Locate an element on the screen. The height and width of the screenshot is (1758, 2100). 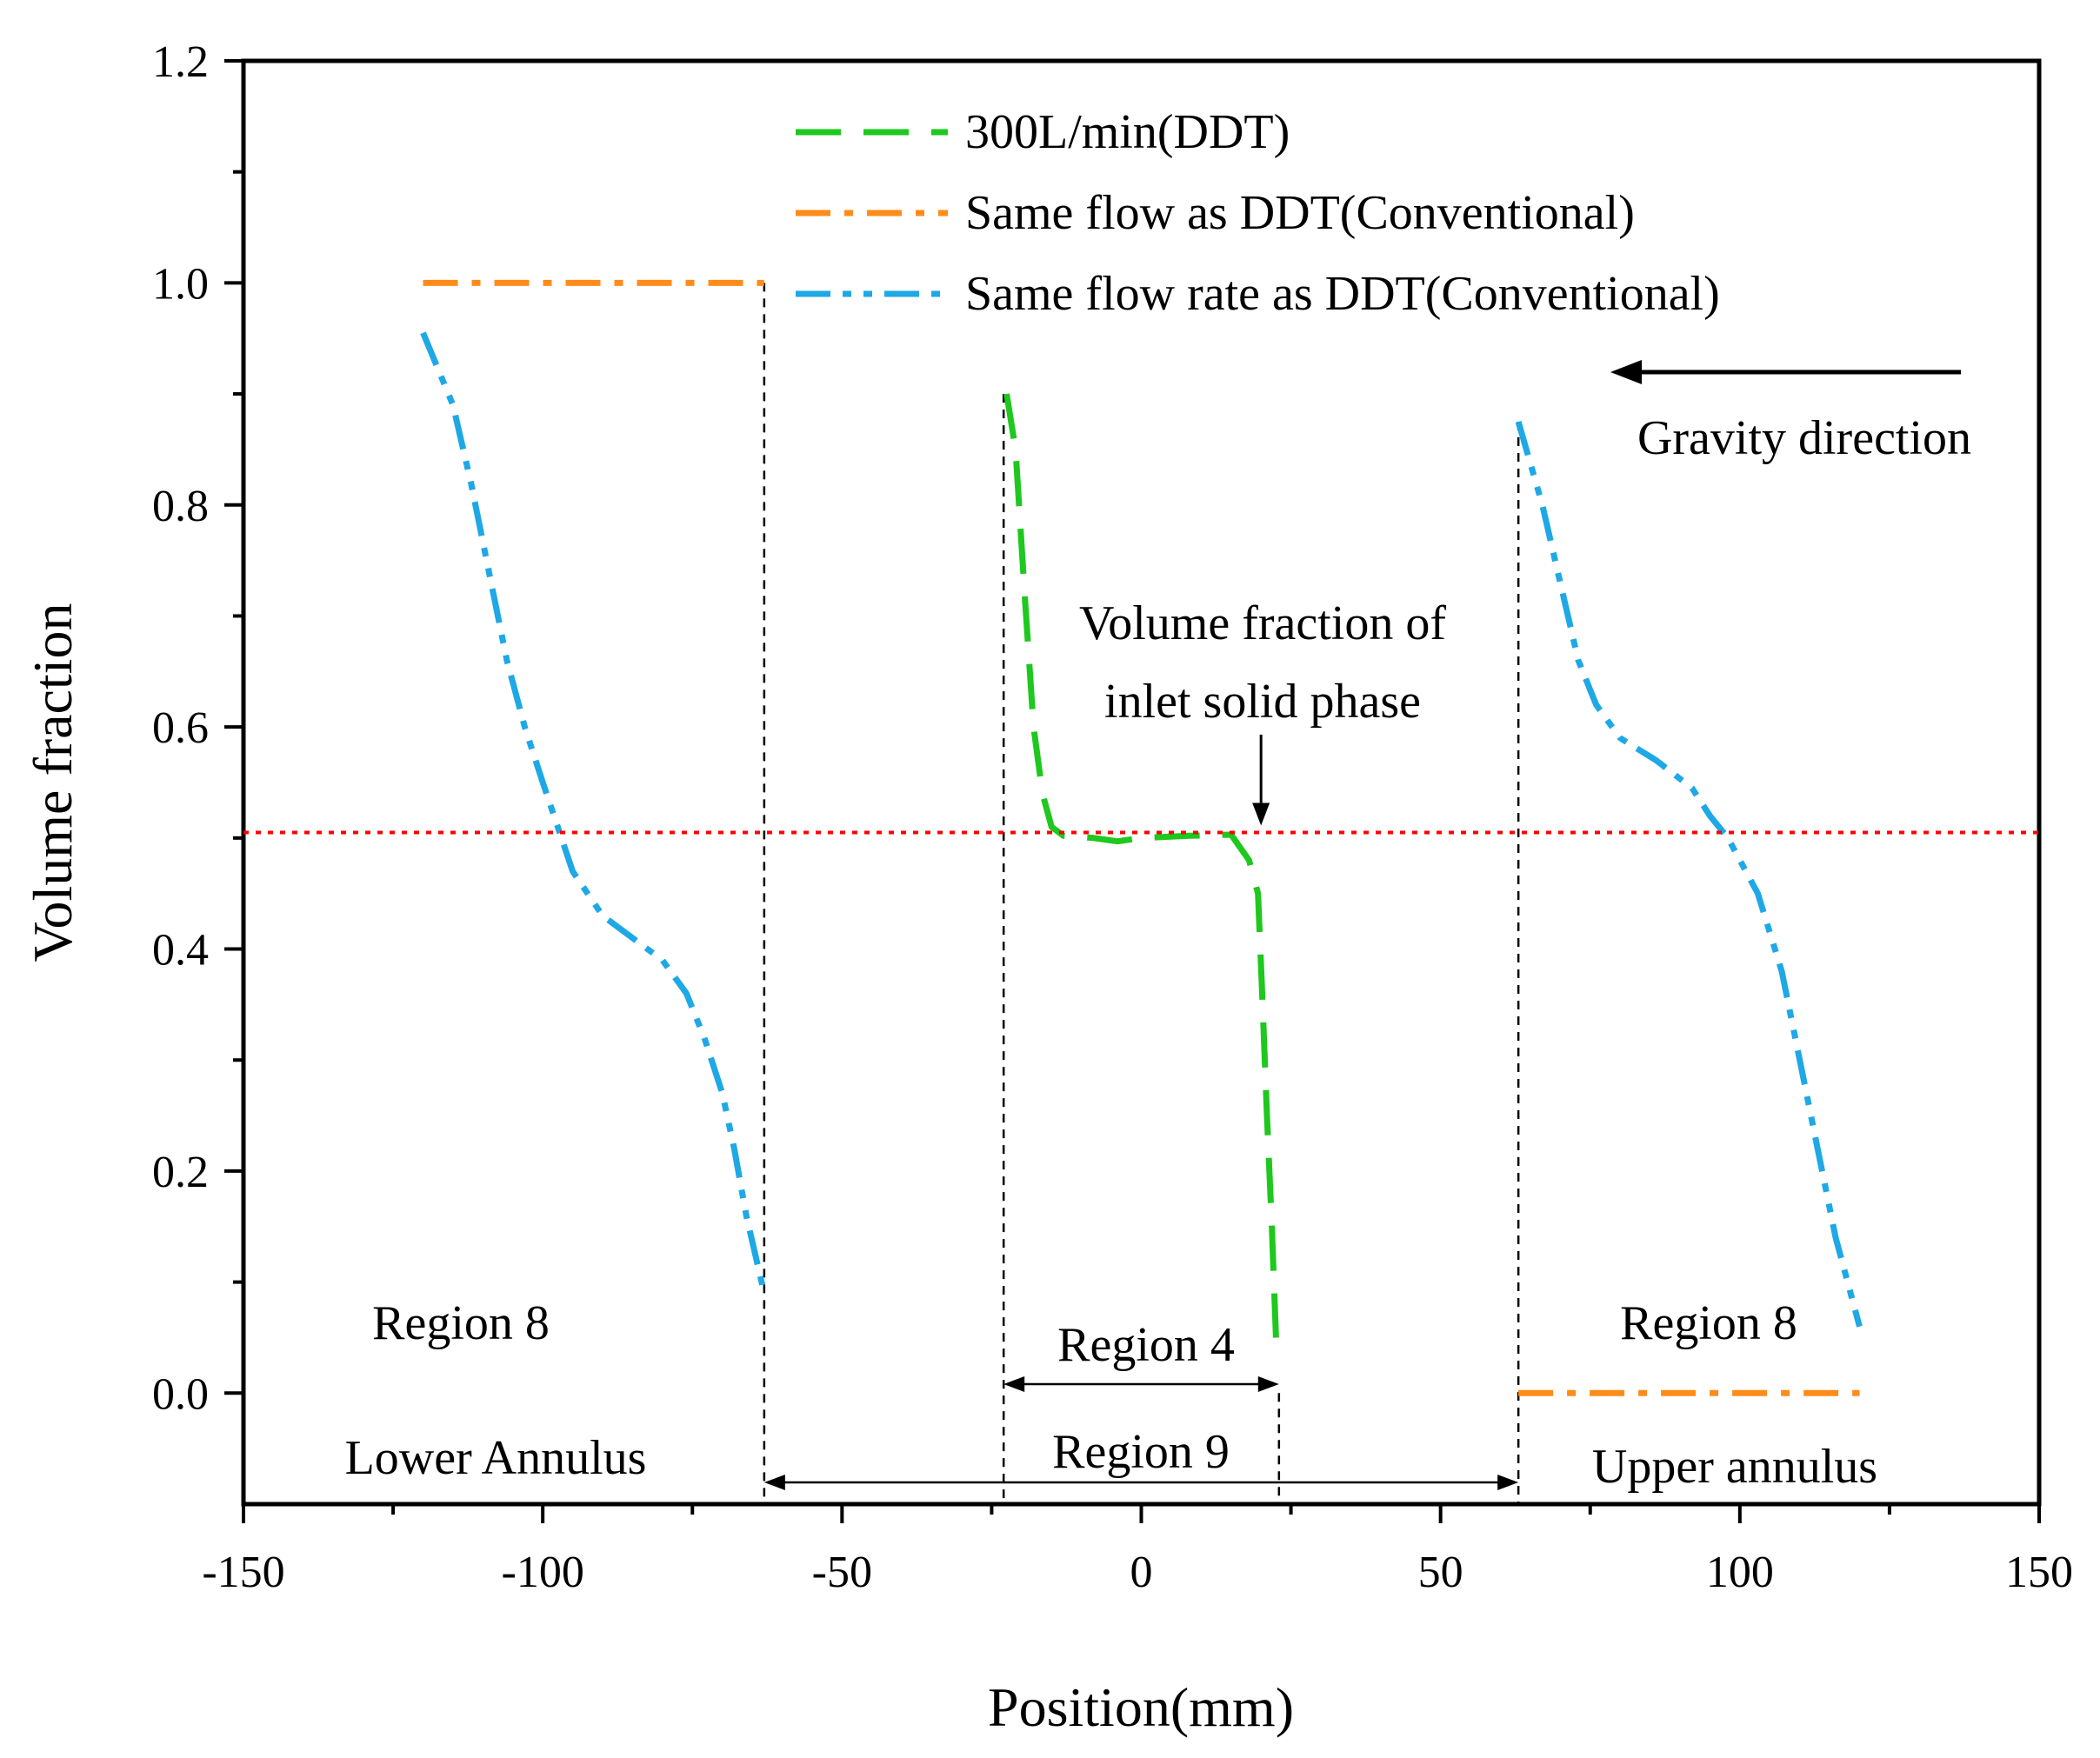
y-tick-label: 1.0 is located at coordinates (180, 284).